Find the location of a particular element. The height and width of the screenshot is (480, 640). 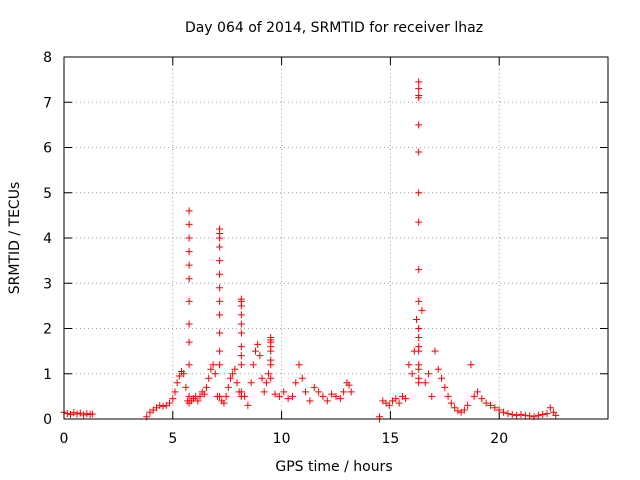

x-axis-label: GPS time / hours is located at coordinates (333, 467).